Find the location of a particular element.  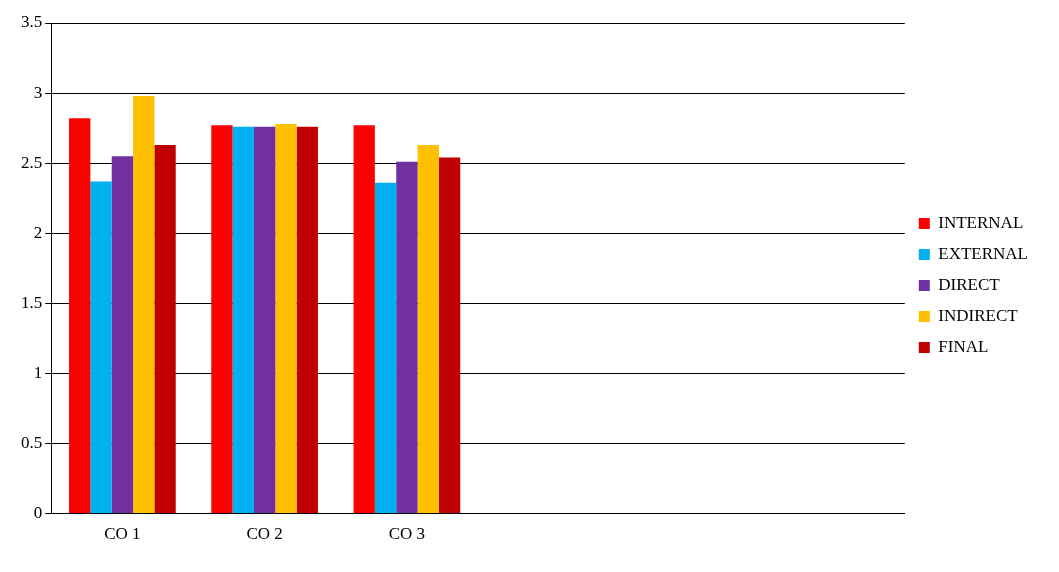

y-tick-label: 3 is located at coordinates (38, 92).